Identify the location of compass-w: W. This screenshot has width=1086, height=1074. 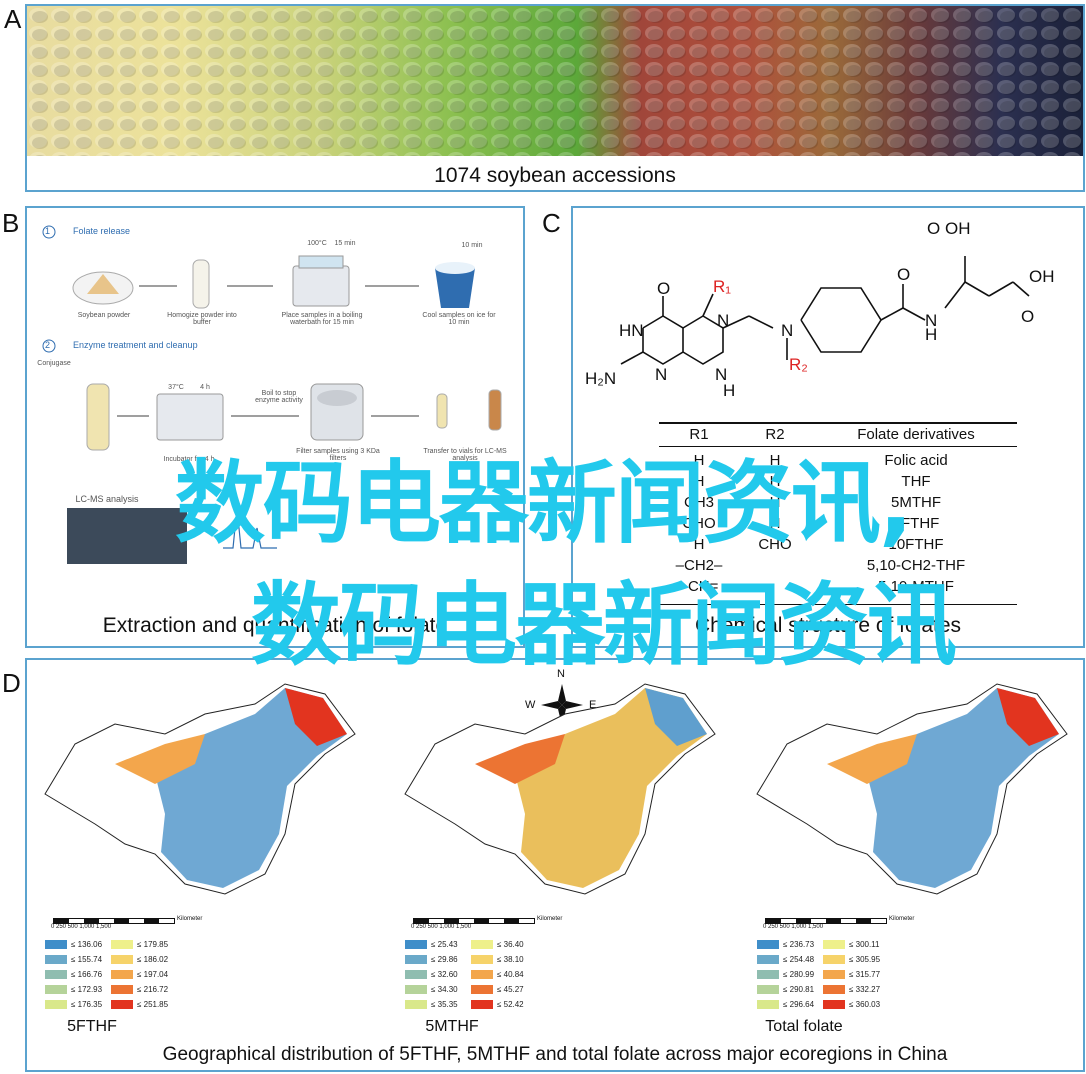
(530, 705).